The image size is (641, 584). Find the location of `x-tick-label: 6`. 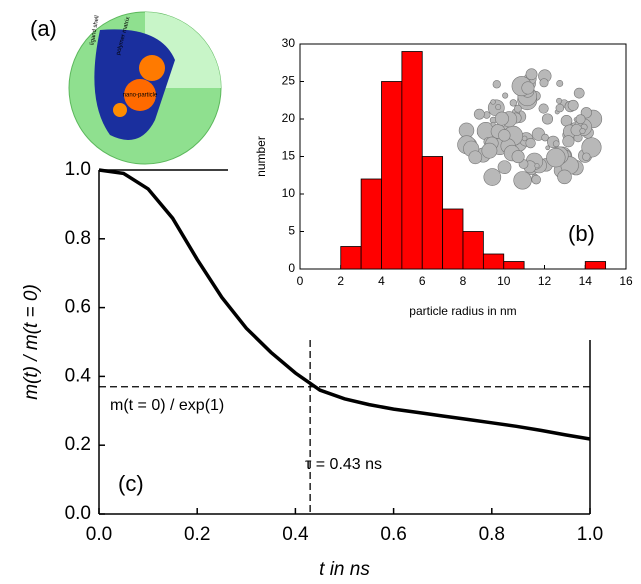

x-tick-label: 6 is located at coordinates (422, 281).